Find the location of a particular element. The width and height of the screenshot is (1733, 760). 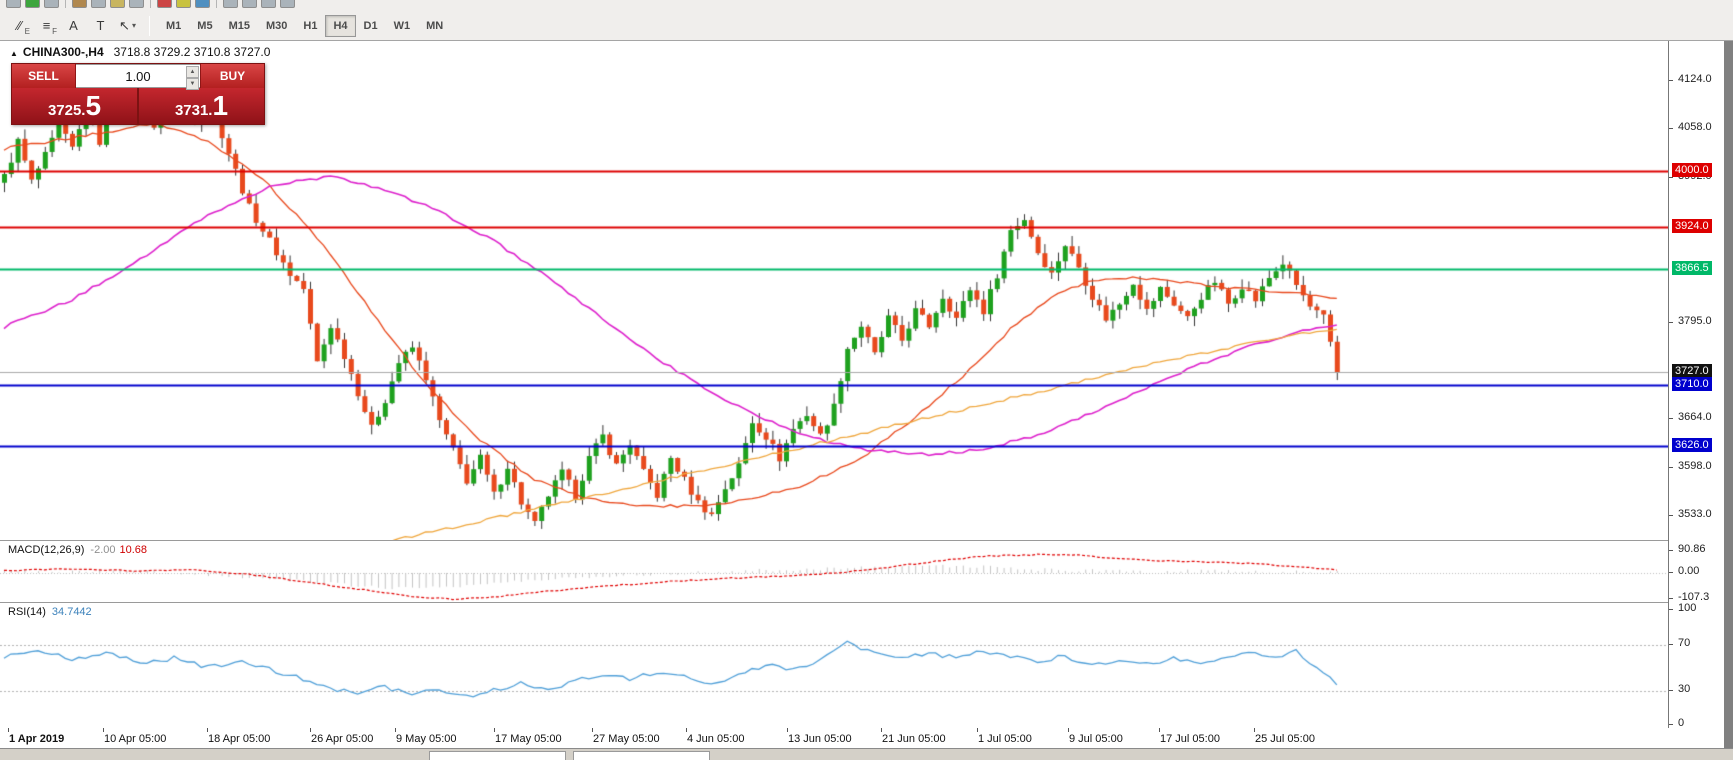

volume-value: 1.00 is located at coordinates (138, 76).